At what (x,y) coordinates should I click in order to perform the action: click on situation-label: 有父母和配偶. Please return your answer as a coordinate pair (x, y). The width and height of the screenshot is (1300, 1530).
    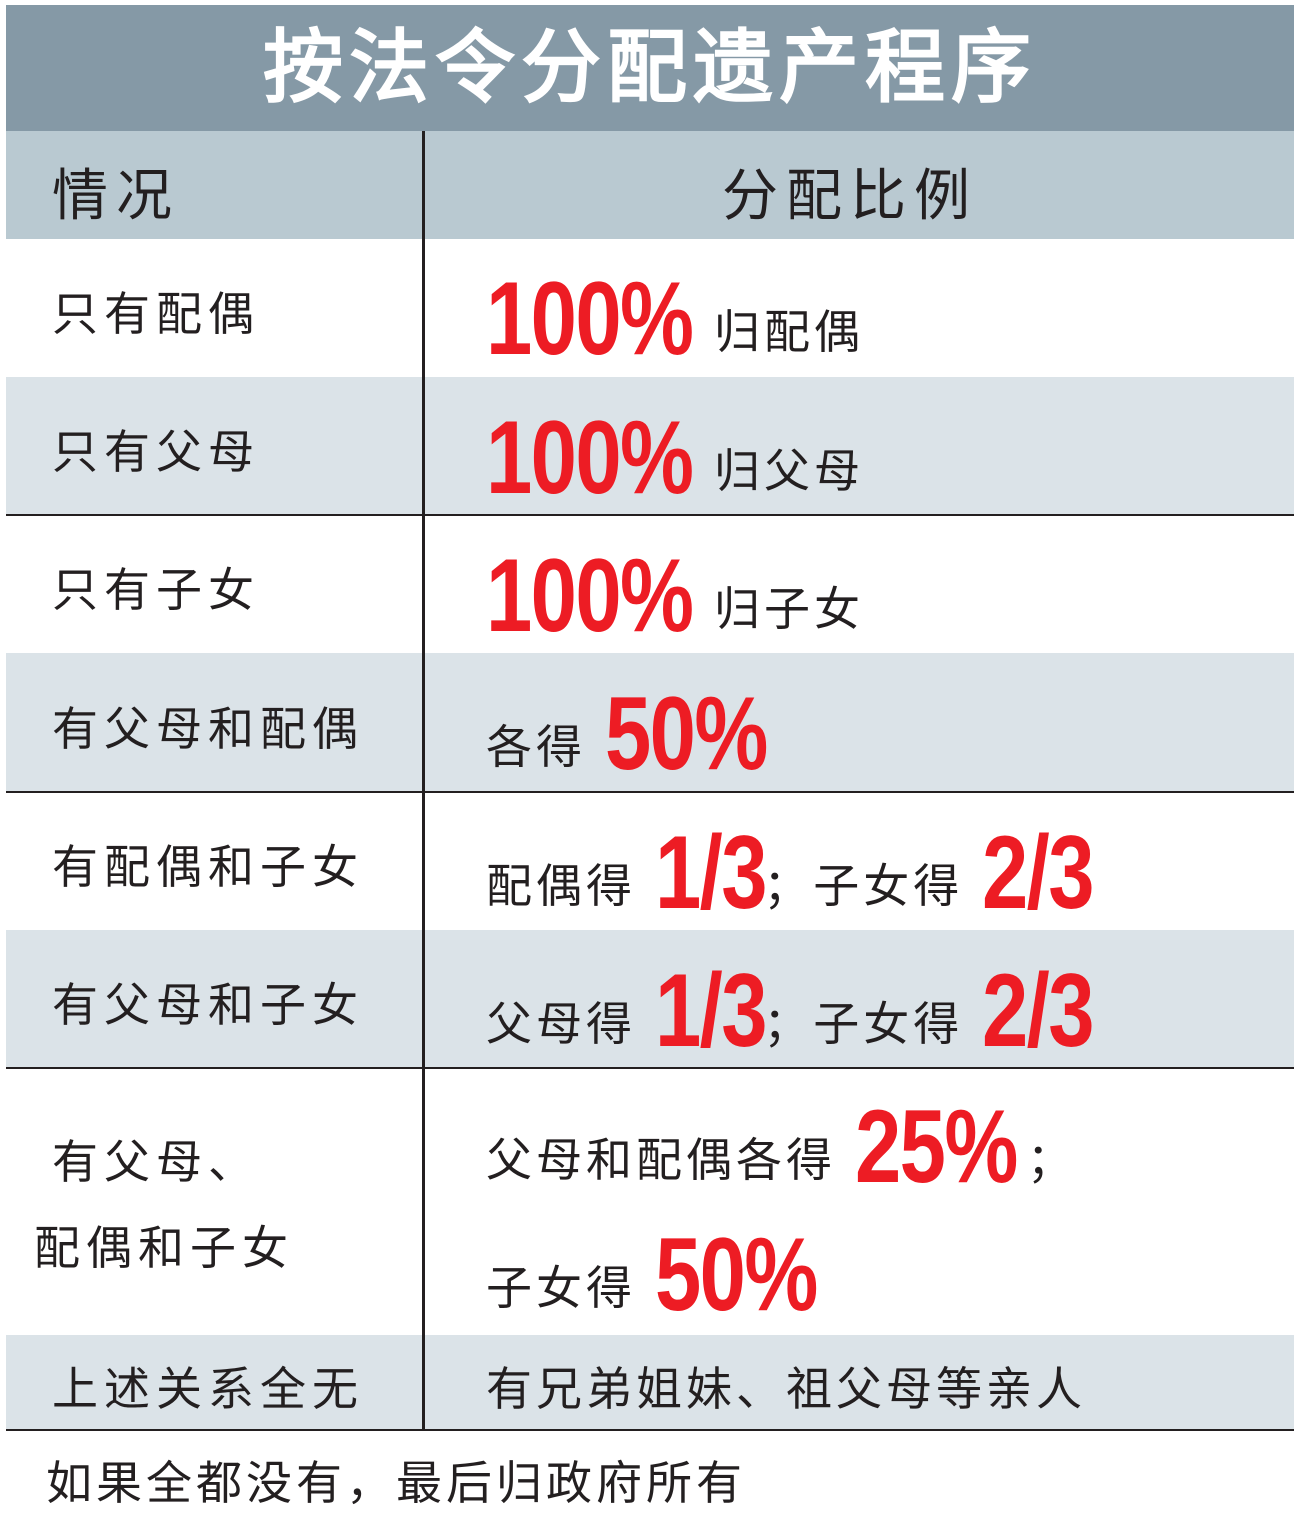
    Looking at the image, I should click on (208, 728).